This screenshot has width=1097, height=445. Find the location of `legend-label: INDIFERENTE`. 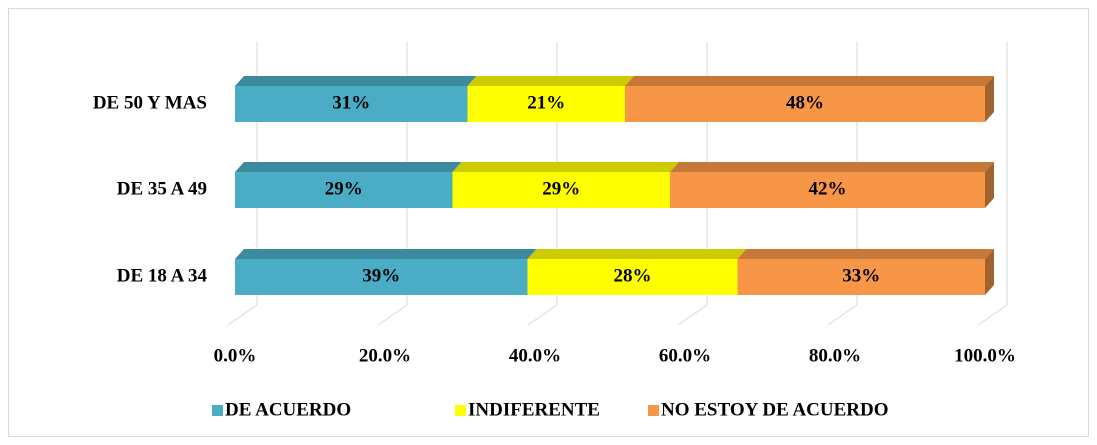

legend-label: INDIFERENTE is located at coordinates (534, 409).